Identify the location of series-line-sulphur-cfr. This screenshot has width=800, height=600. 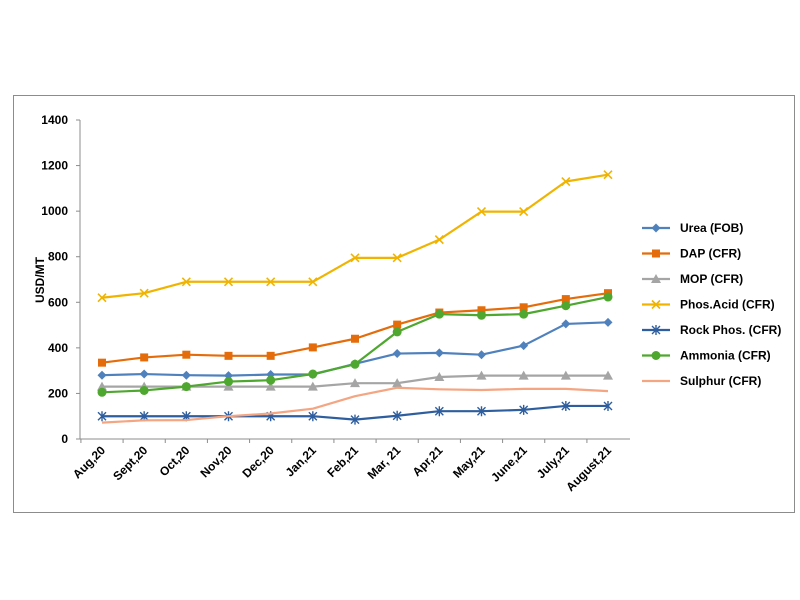
(355, 405).